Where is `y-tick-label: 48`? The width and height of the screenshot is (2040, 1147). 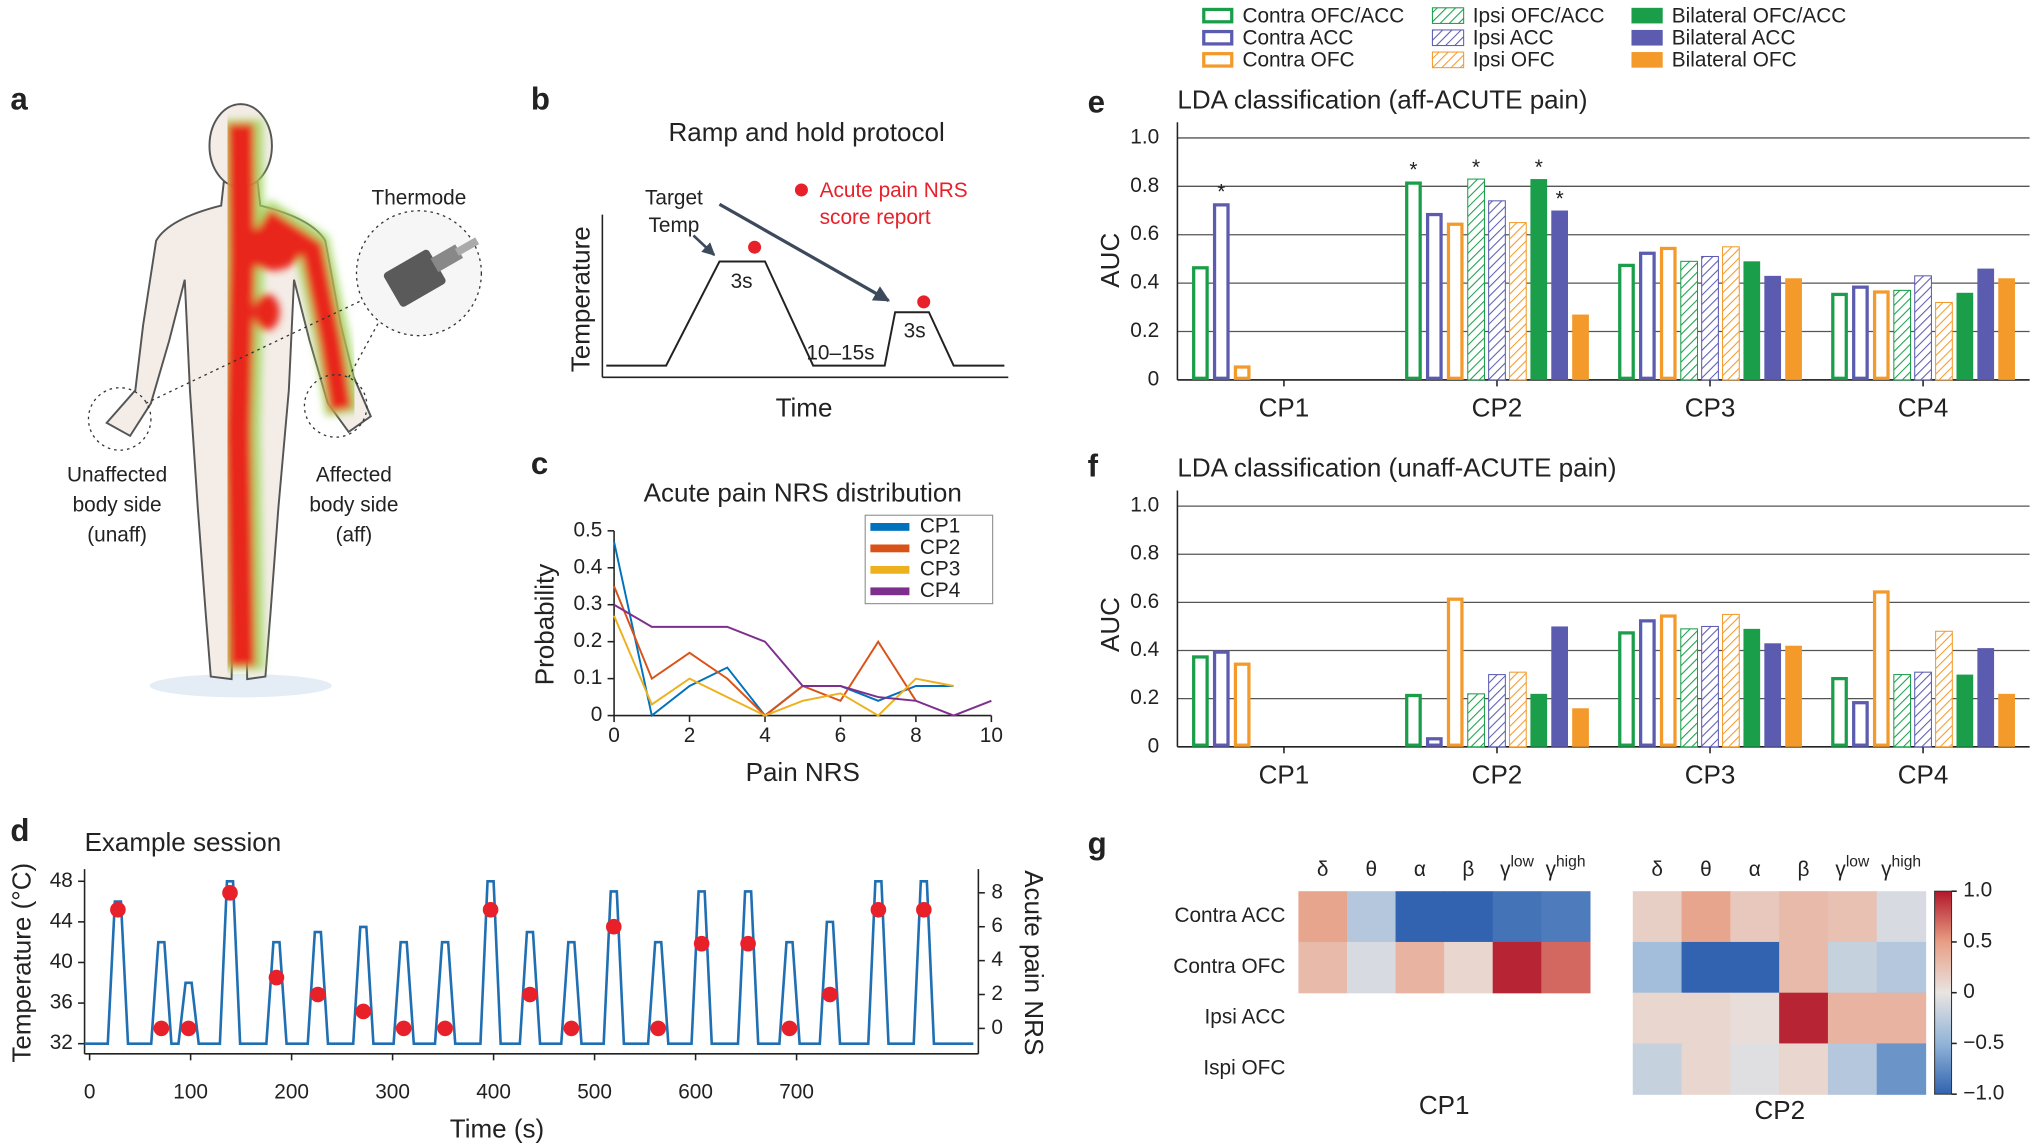
y-tick-label: 48 is located at coordinates (61, 880).